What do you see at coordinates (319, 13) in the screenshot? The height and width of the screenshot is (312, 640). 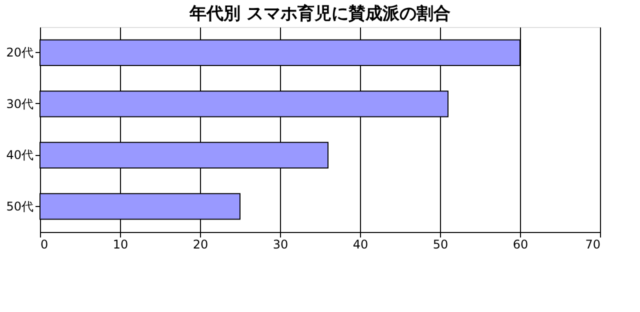 I see `chart-title: 年代別 スマホ育児に賛成派の割合` at bounding box center [319, 13].